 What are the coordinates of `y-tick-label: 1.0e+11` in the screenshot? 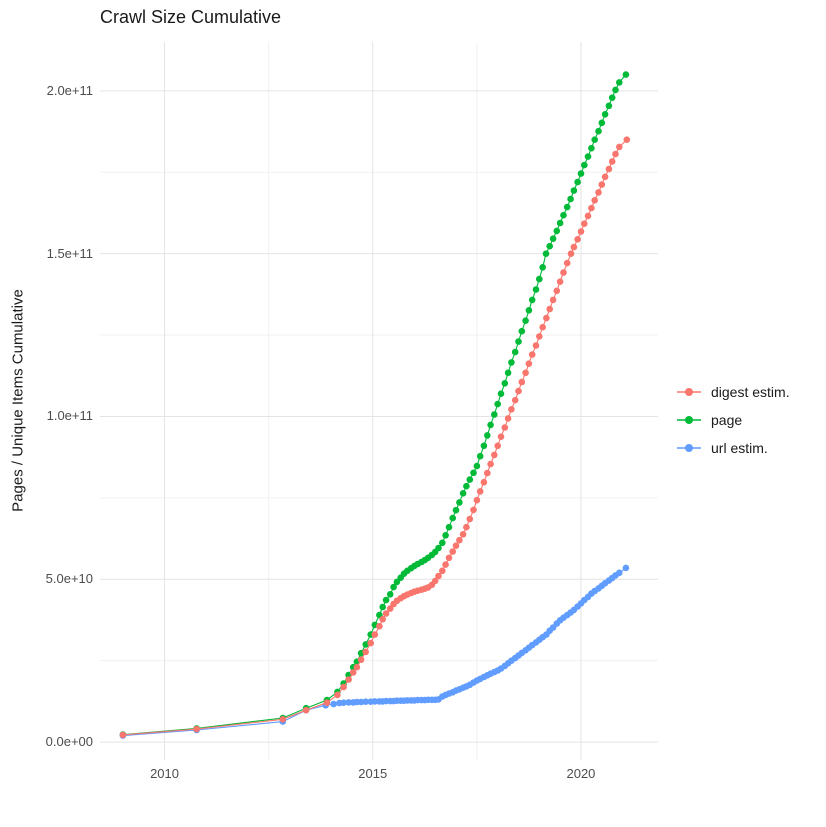 It's located at (69, 416).